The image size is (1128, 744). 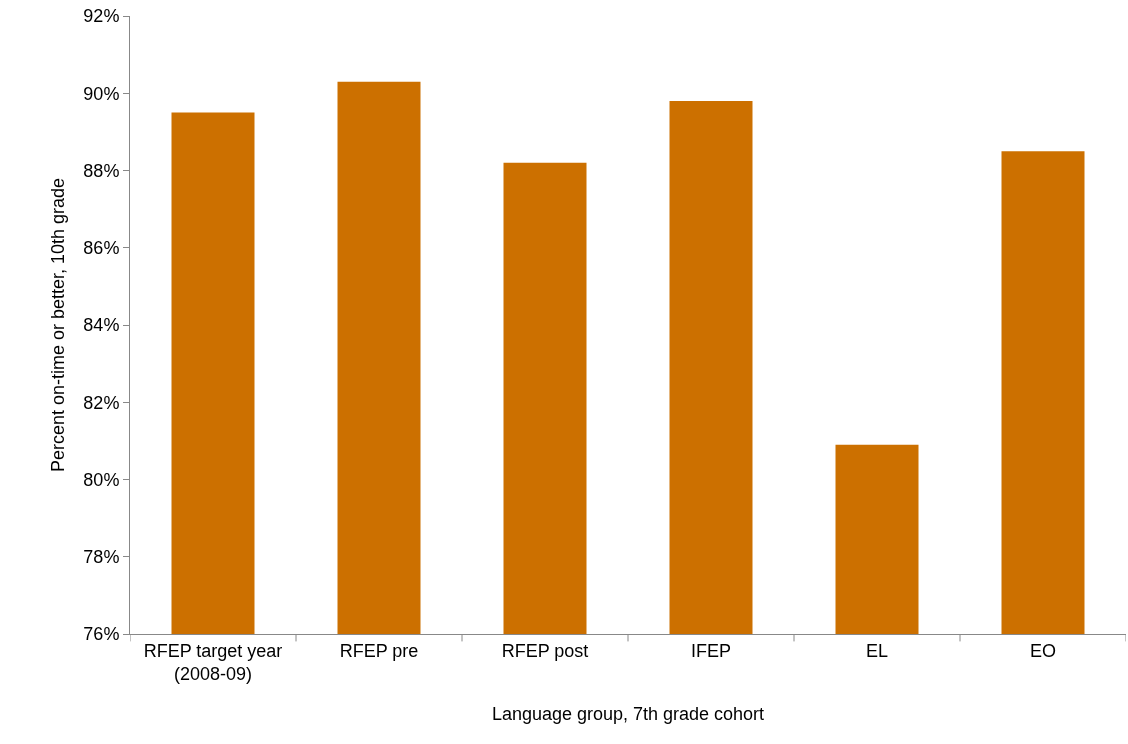 I want to click on y-tick-label: 84%, so click(x=101, y=325).